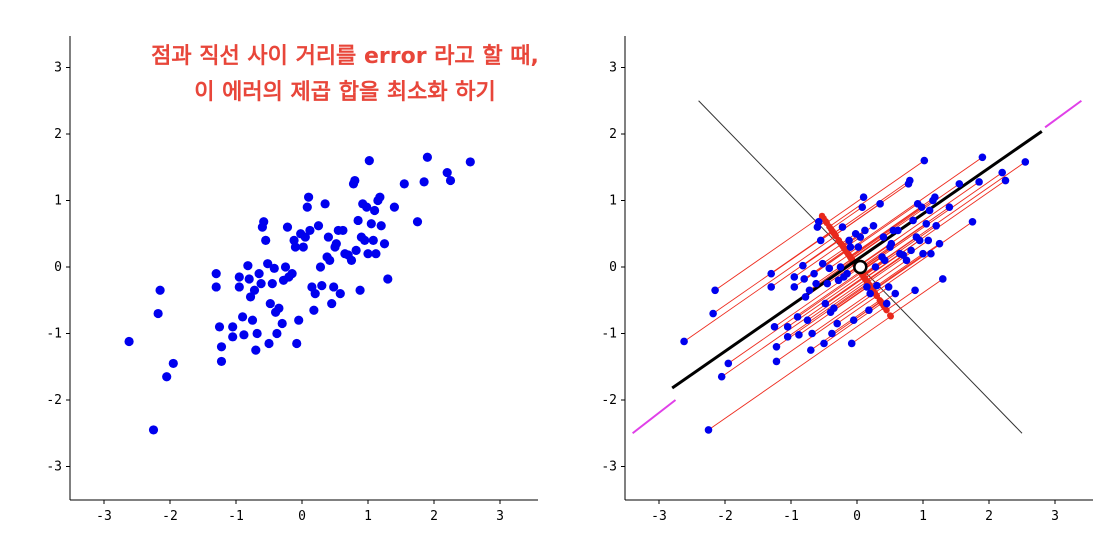 The image size is (1120, 538). What do you see at coordinates (54, 400) in the screenshot?
I see `y-tick-label: -2` at bounding box center [54, 400].